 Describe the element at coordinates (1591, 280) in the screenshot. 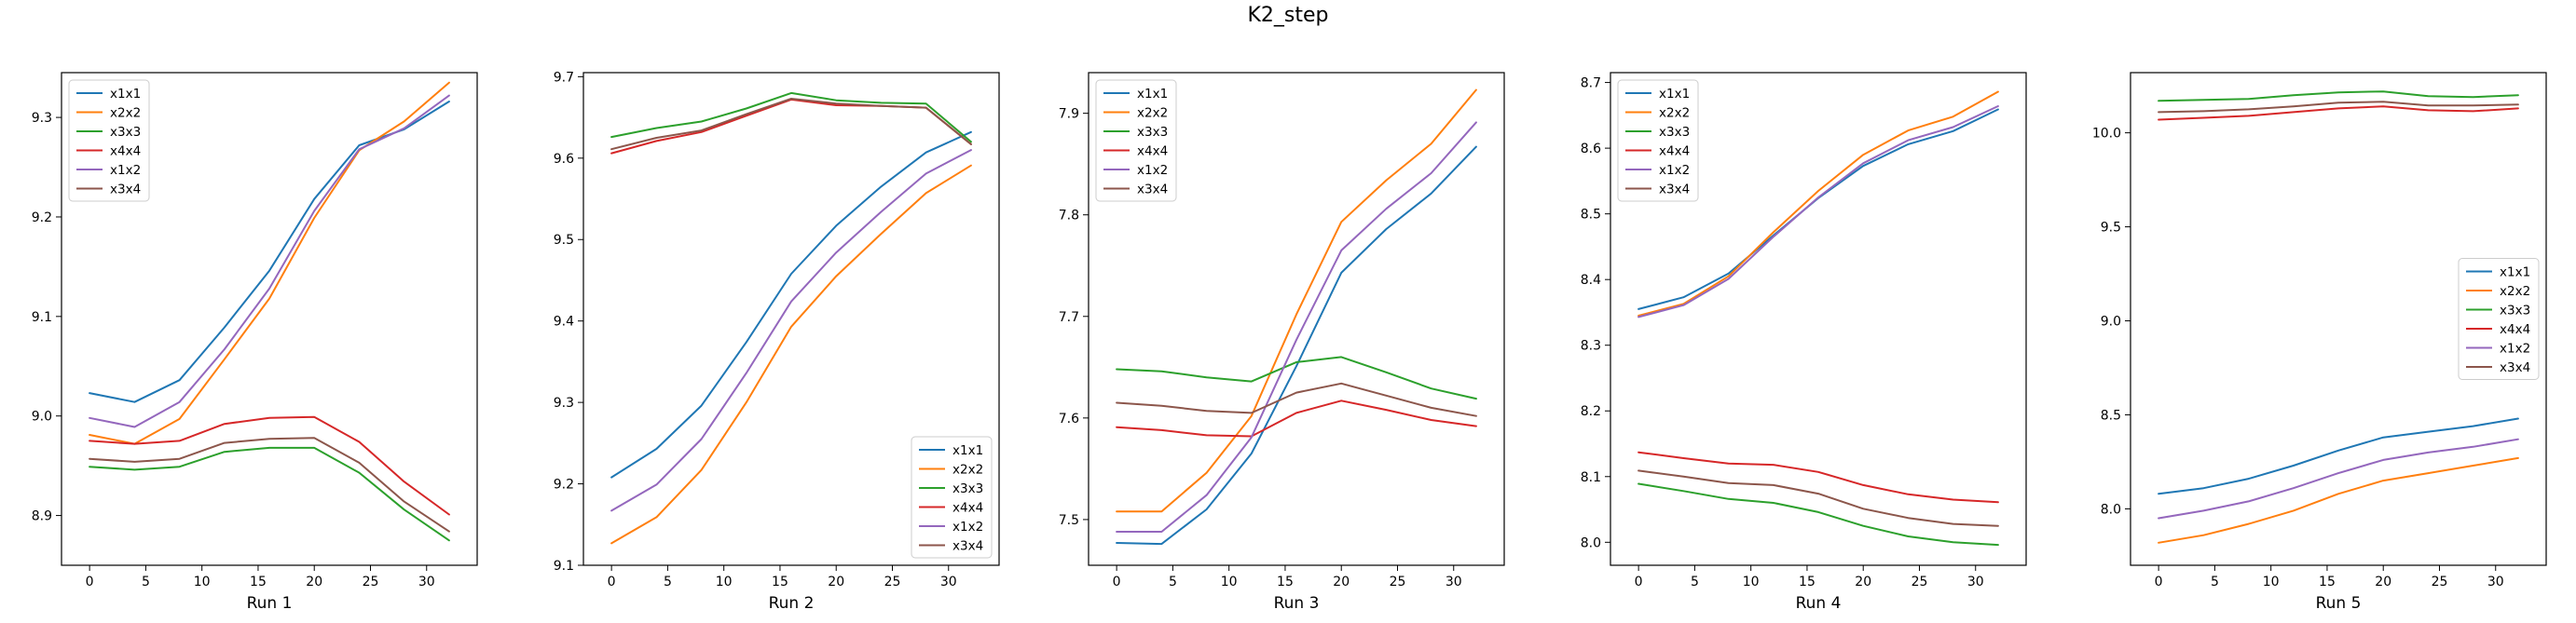

I see `y-tick-label: 8.4` at that location.